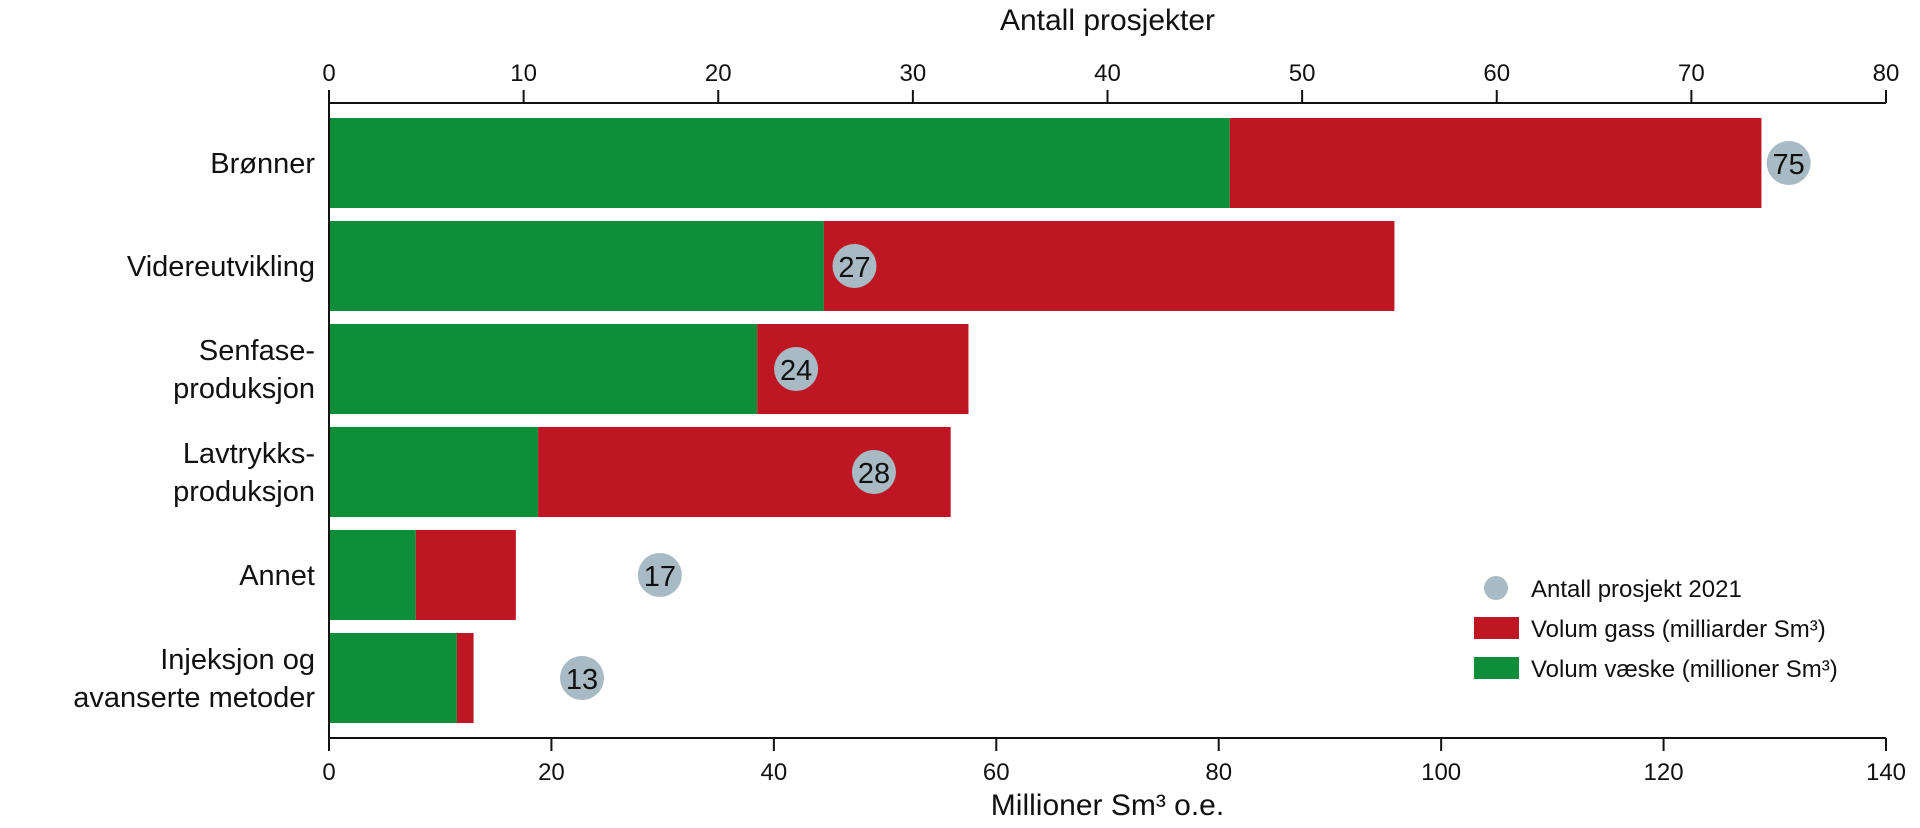 The height and width of the screenshot is (828, 1920). Describe the element at coordinates (1107, 20) in the screenshot. I see `top-axis-title: Antall prosjekter` at that location.